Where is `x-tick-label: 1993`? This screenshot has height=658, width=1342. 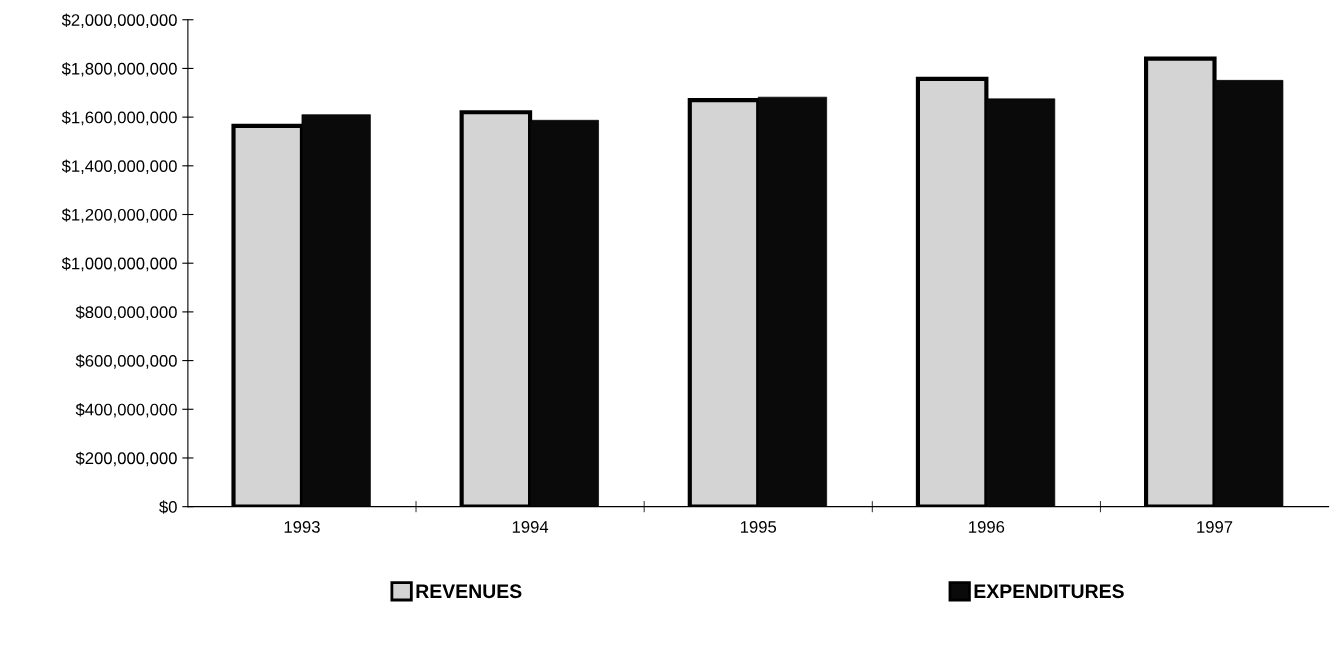 x-tick-label: 1993 is located at coordinates (302, 526).